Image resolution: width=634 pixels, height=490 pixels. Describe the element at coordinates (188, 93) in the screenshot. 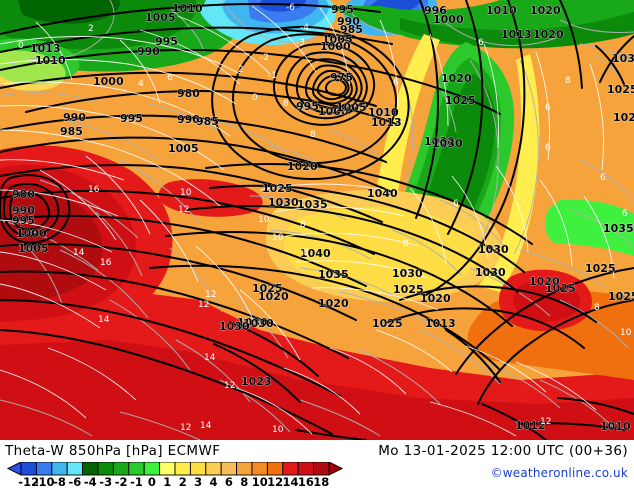

I see `isobar-label: 980` at that location.